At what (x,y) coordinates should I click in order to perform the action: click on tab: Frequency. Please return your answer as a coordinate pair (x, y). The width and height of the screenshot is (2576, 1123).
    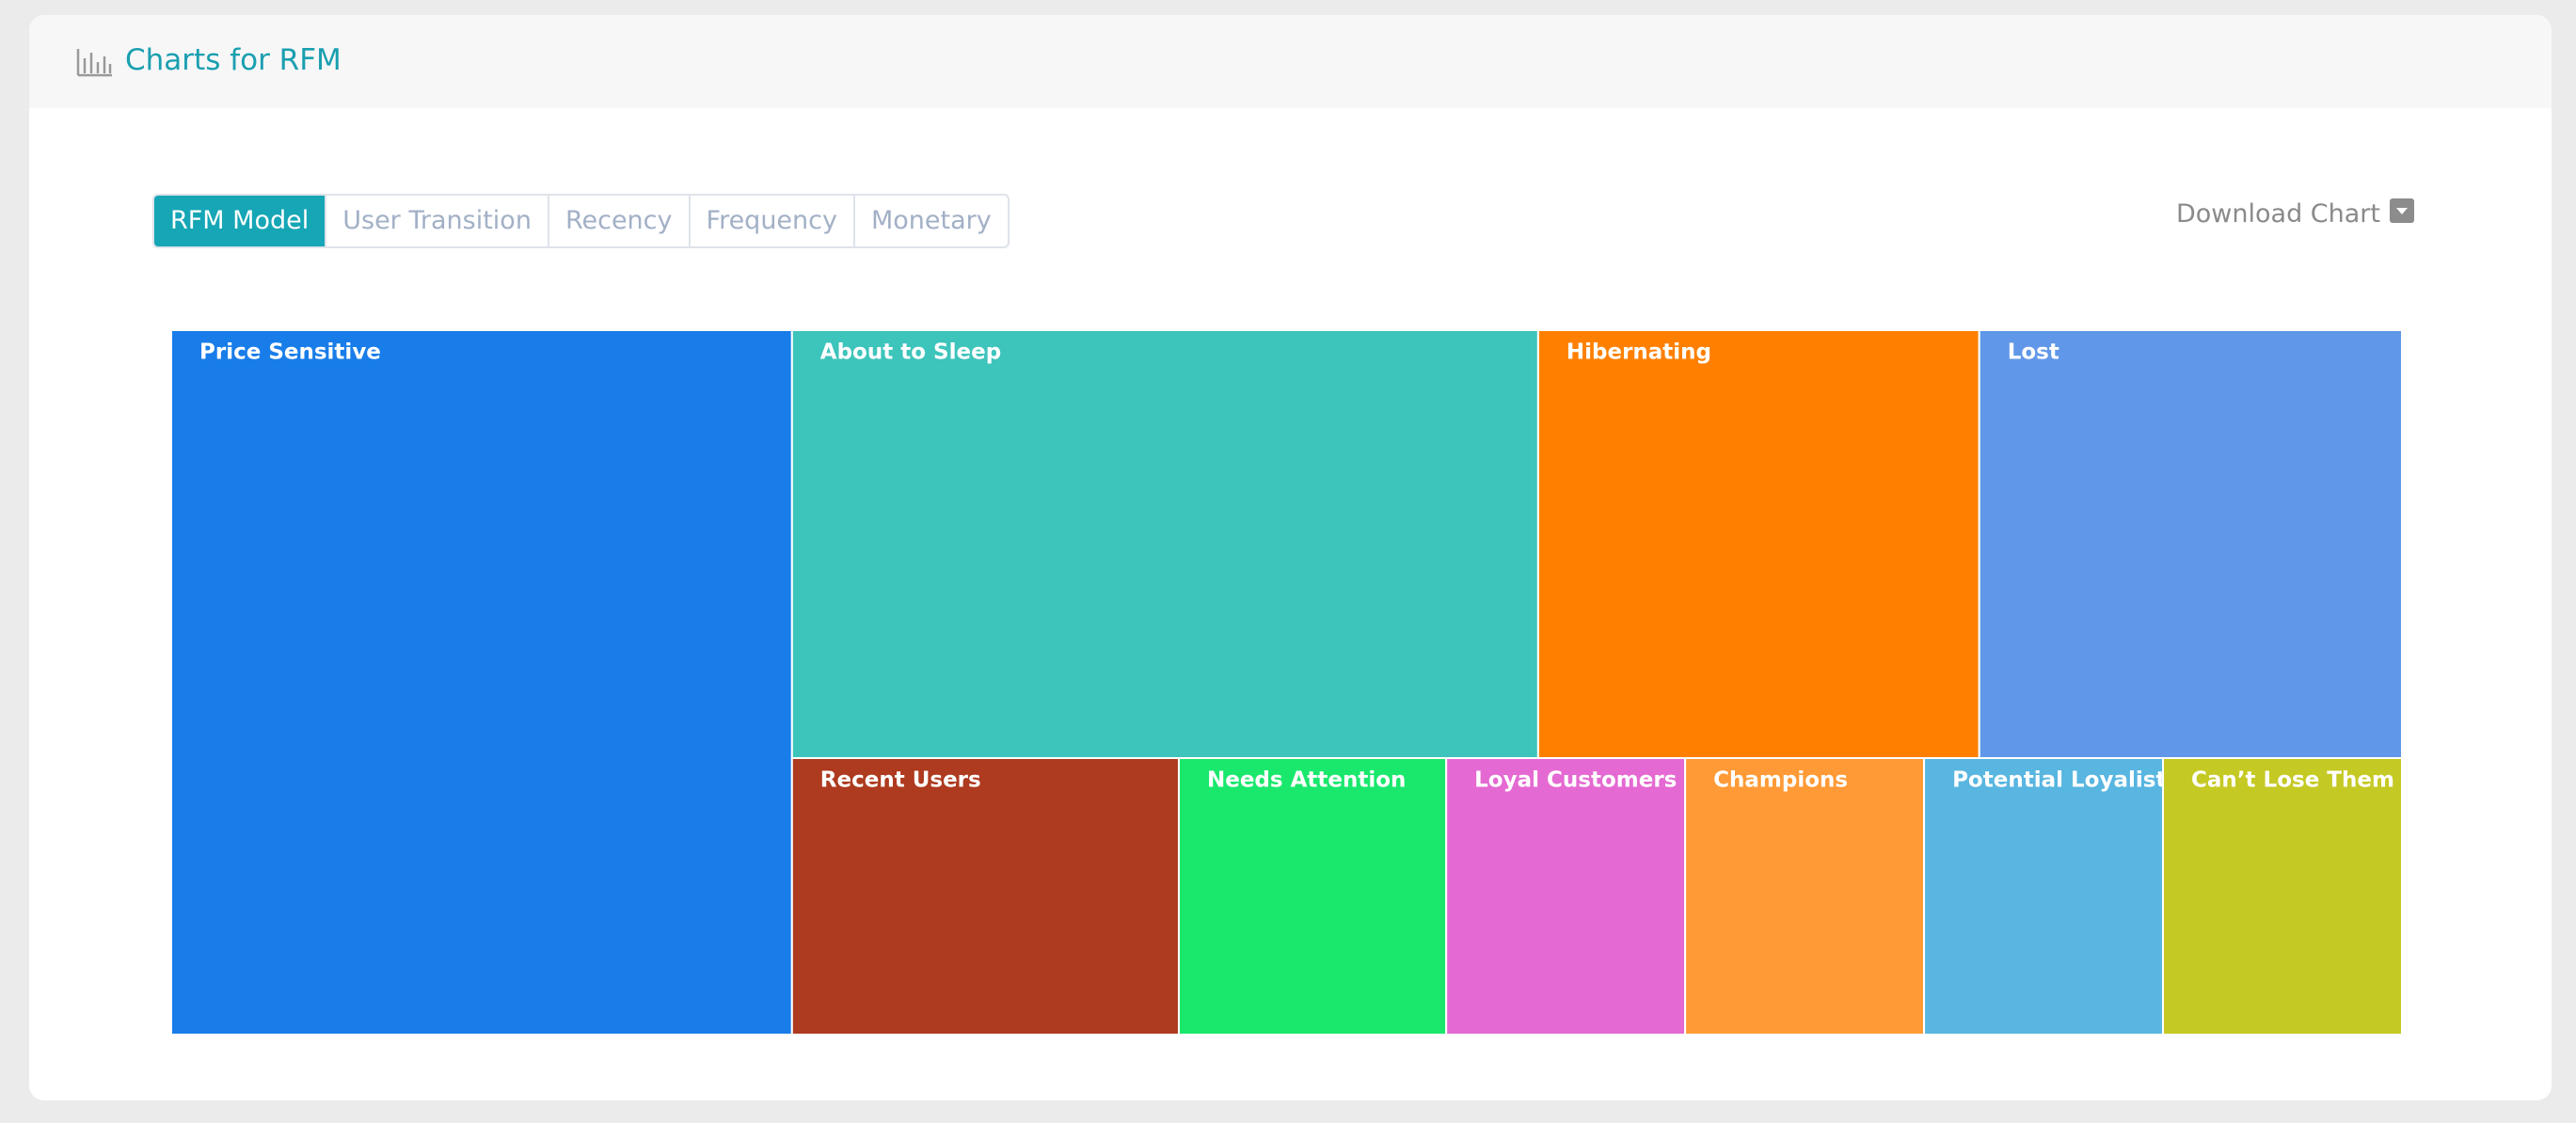
    Looking at the image, I should click on (770, 221).